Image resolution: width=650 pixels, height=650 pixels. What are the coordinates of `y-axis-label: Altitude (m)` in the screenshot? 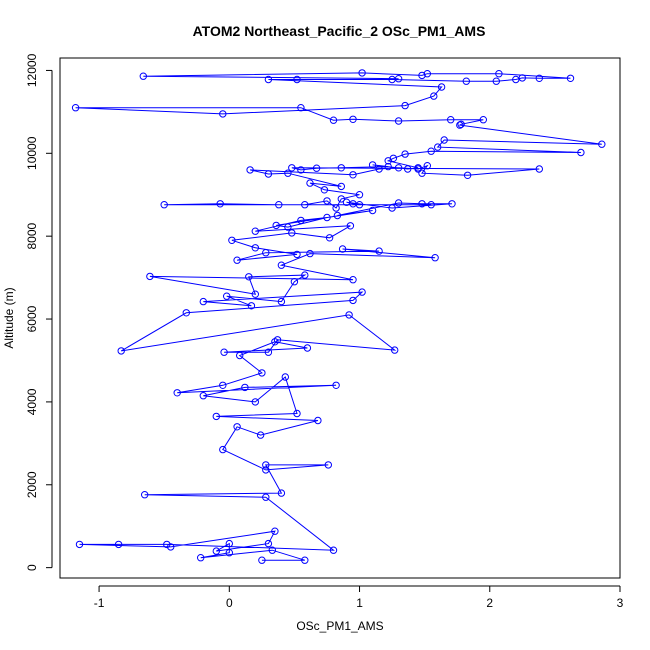 It's located at (9, 317).